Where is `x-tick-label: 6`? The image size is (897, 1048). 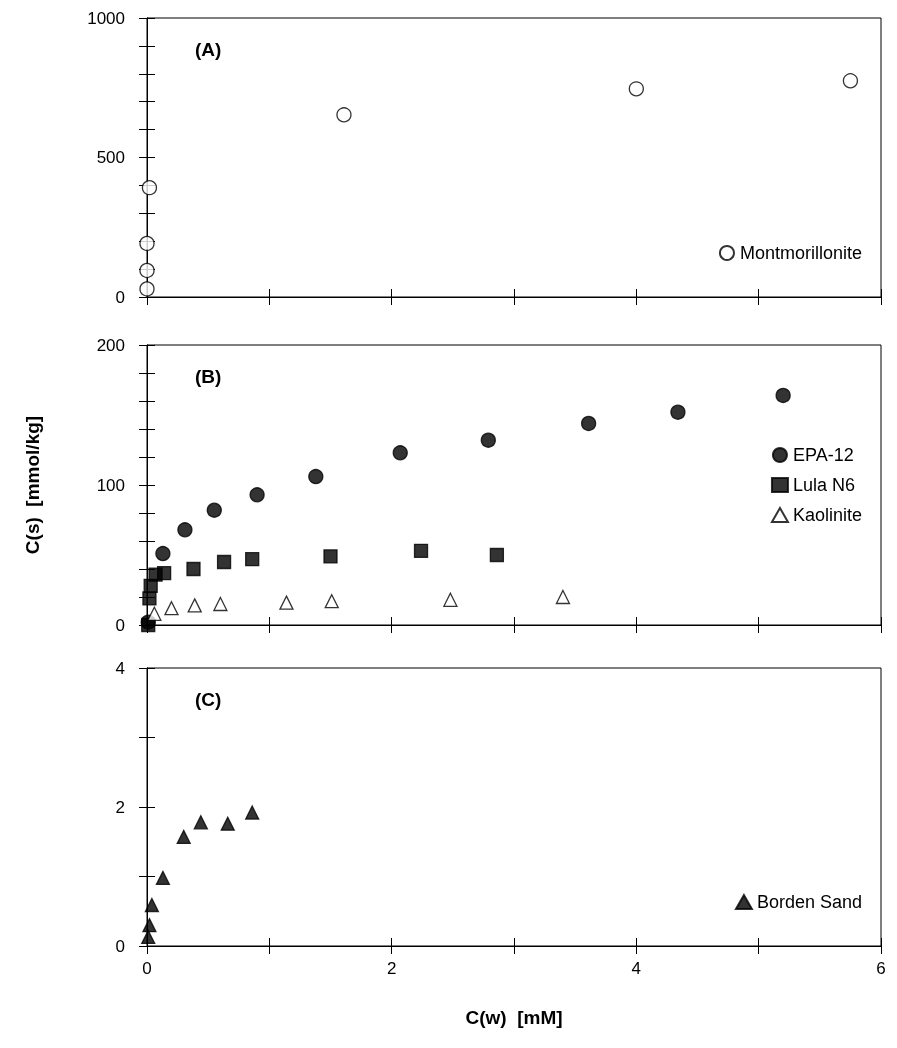 x-tick-label: 6 is located at coordinates (881, 968).